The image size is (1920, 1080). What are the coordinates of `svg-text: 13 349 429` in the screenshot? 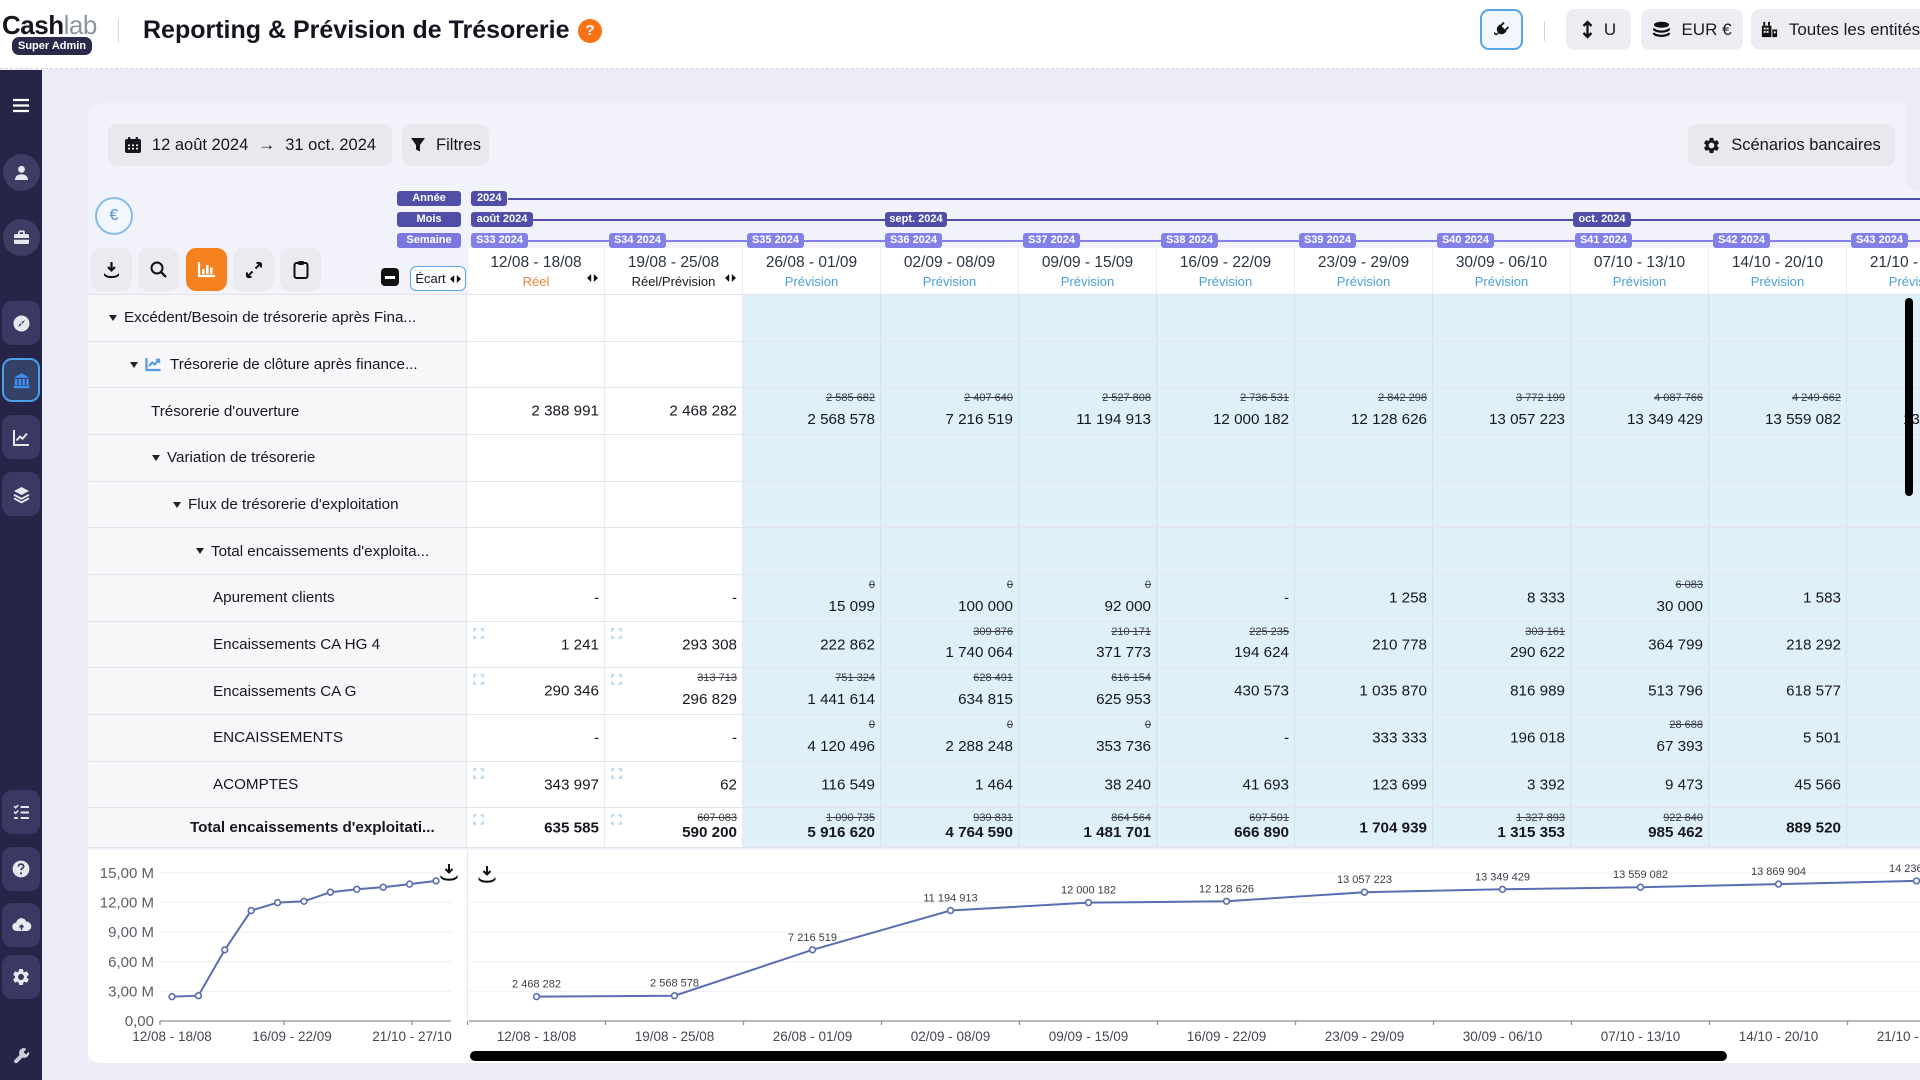 It's located at (1502, 877).